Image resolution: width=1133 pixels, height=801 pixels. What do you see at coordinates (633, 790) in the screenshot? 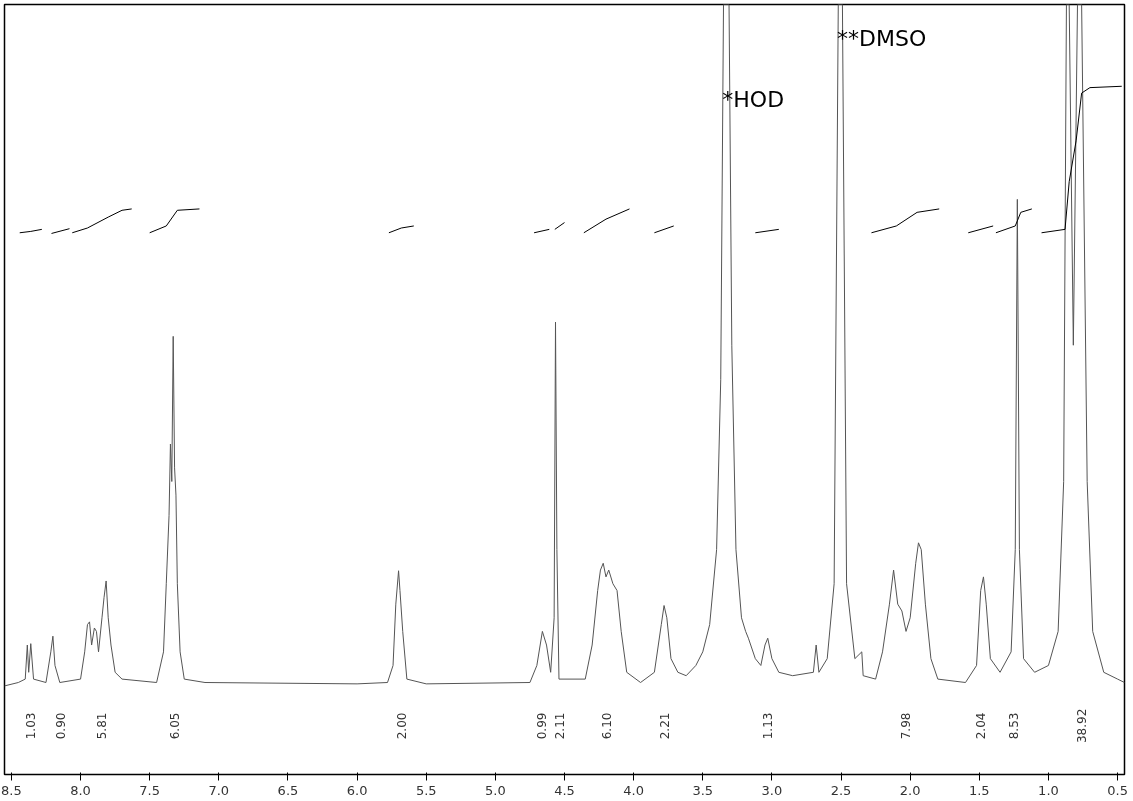
I see `x-tick-label: 4.0` at bounding box center [633, 790].